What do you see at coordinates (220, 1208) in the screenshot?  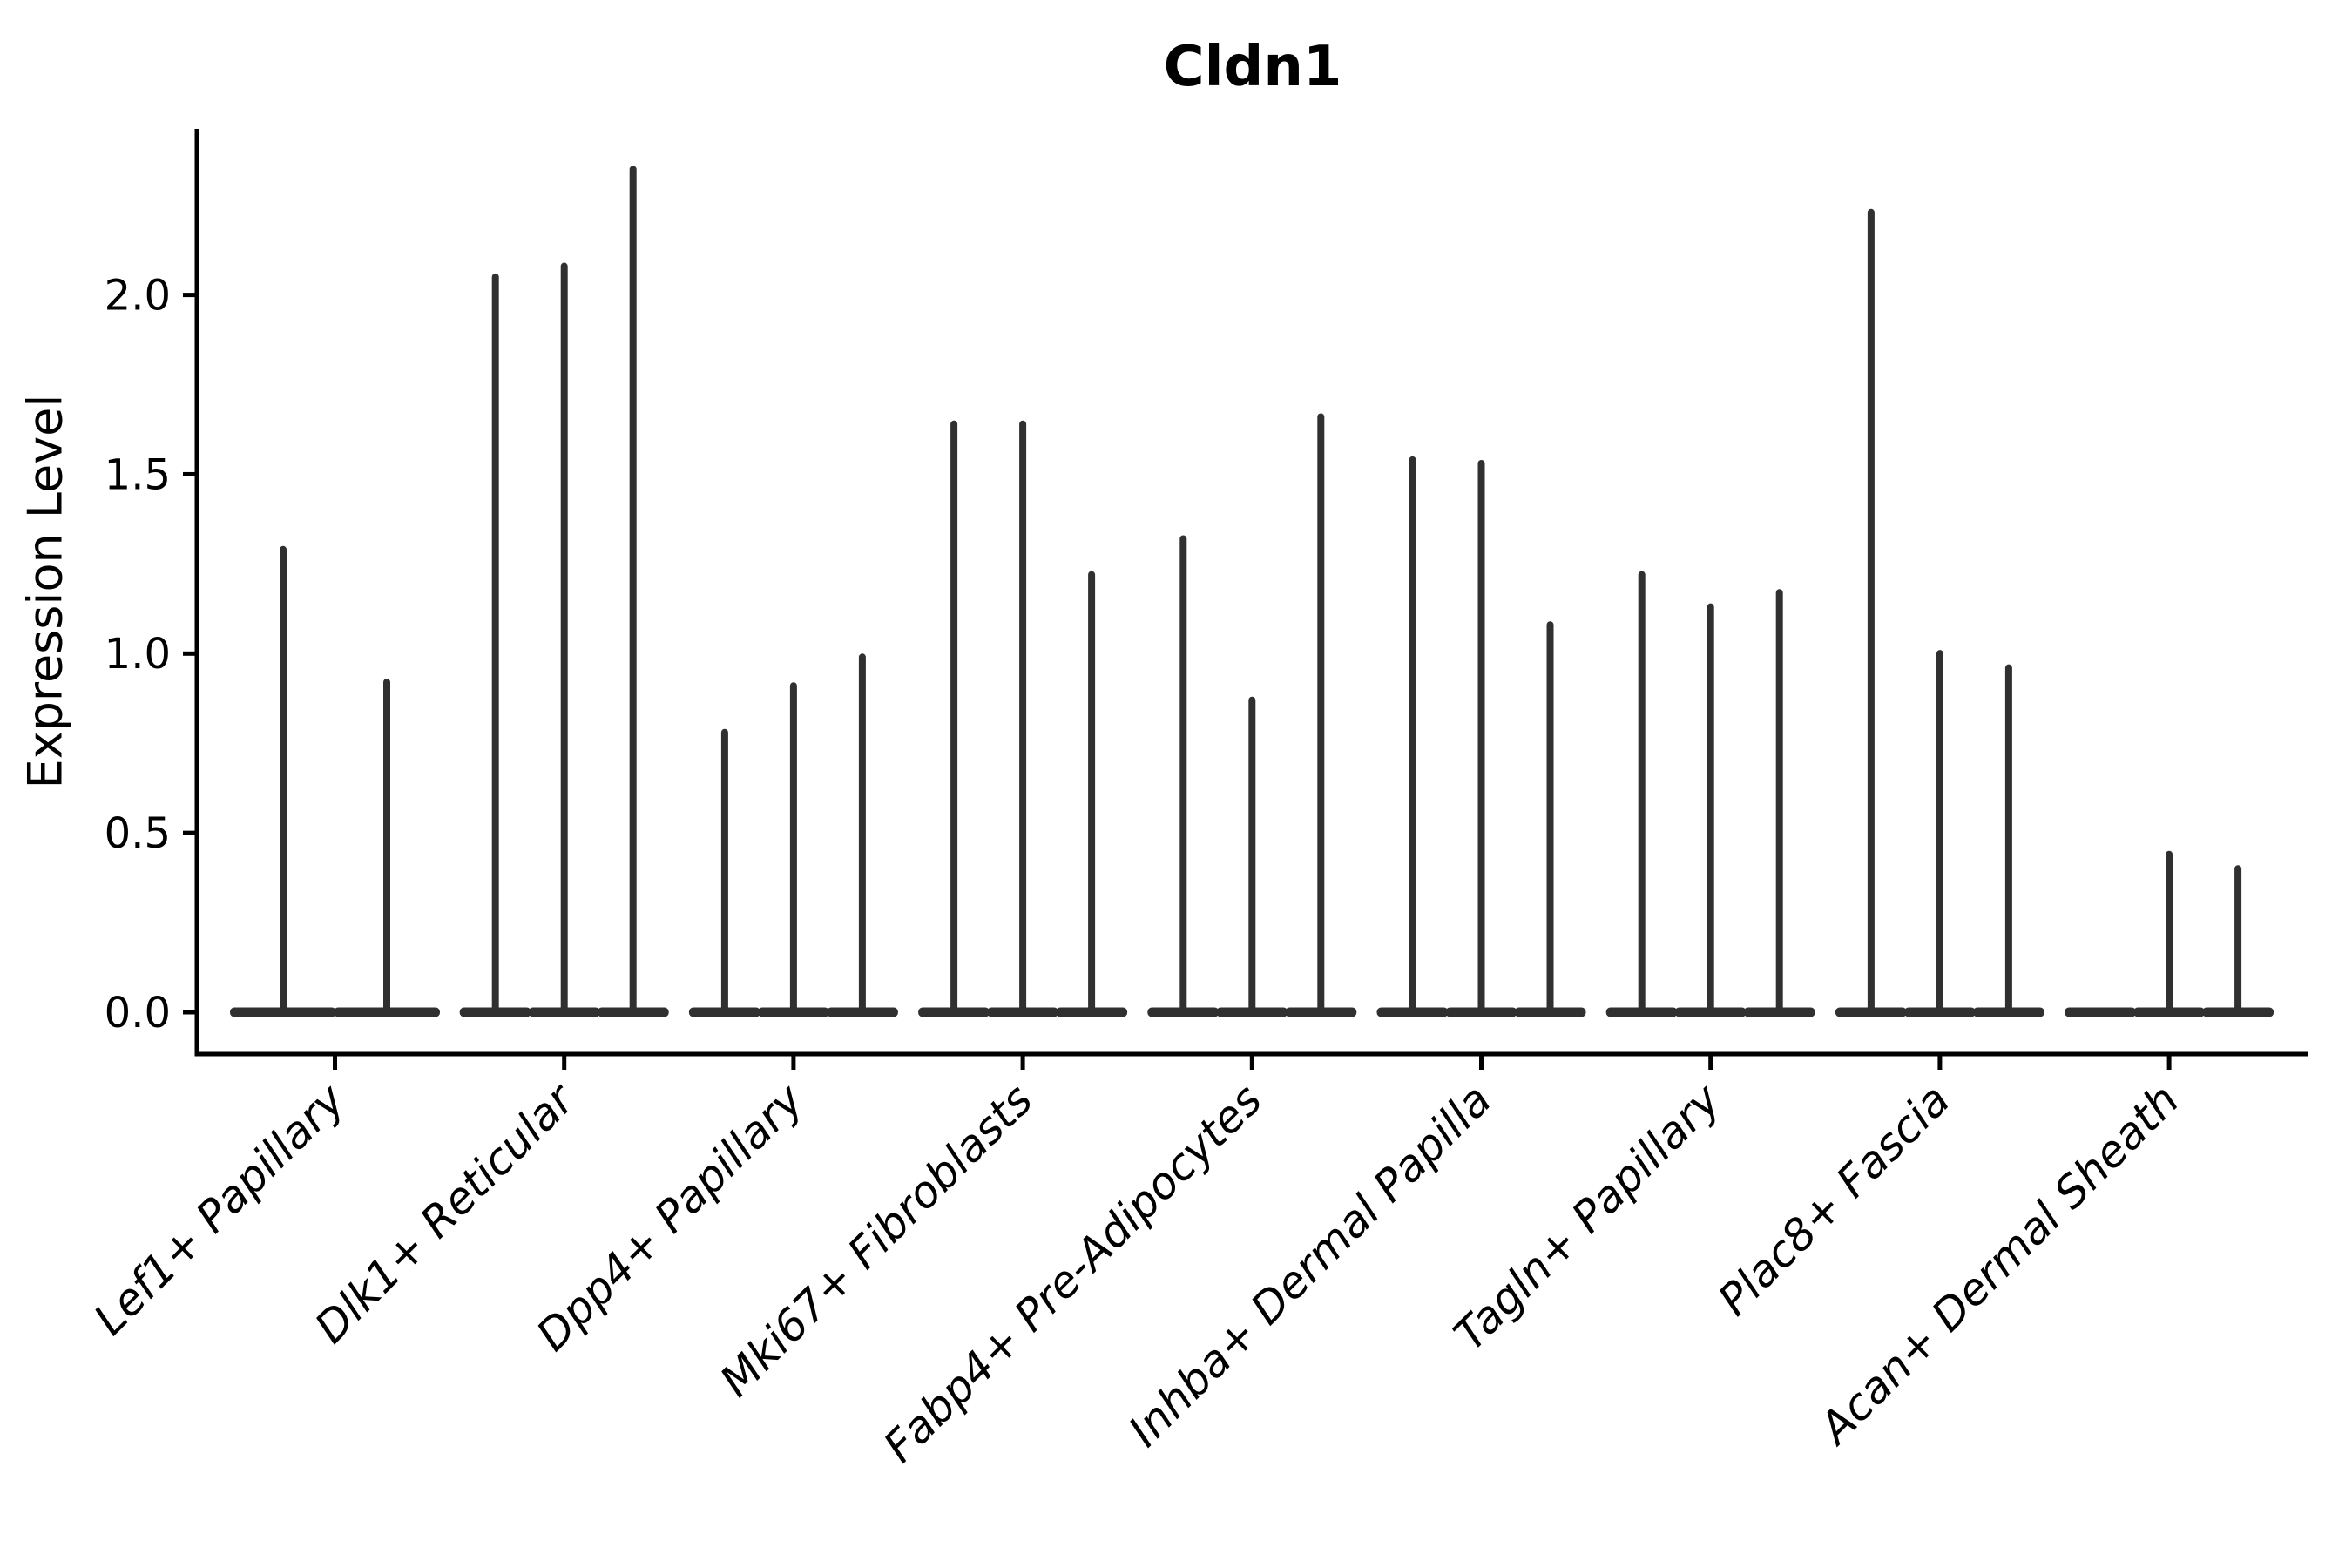 I see `x-tick-label: Lef1+ Papillary` at bounding box center [220, 1208].